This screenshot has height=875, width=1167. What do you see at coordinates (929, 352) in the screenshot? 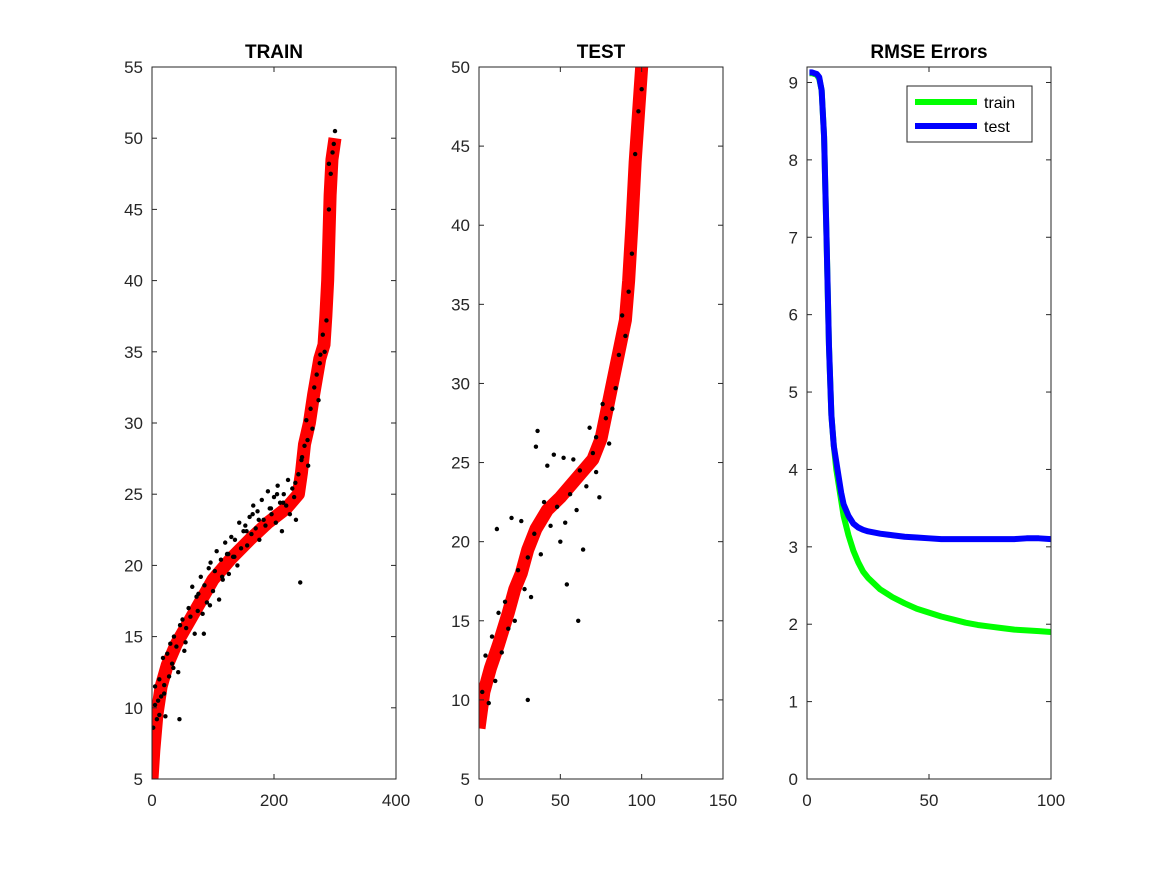
I see `rmse-train-line` at bounding box center [929, 352].